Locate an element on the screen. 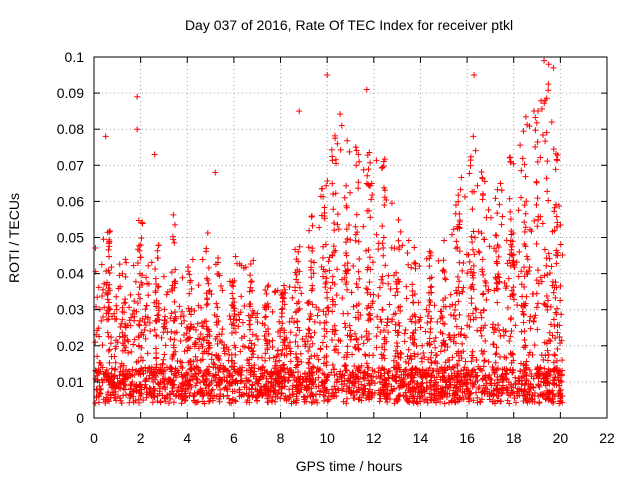 This screenshot has width=640, height=480. y-tick-label: 0.06 is located at coordinates (70, 201).